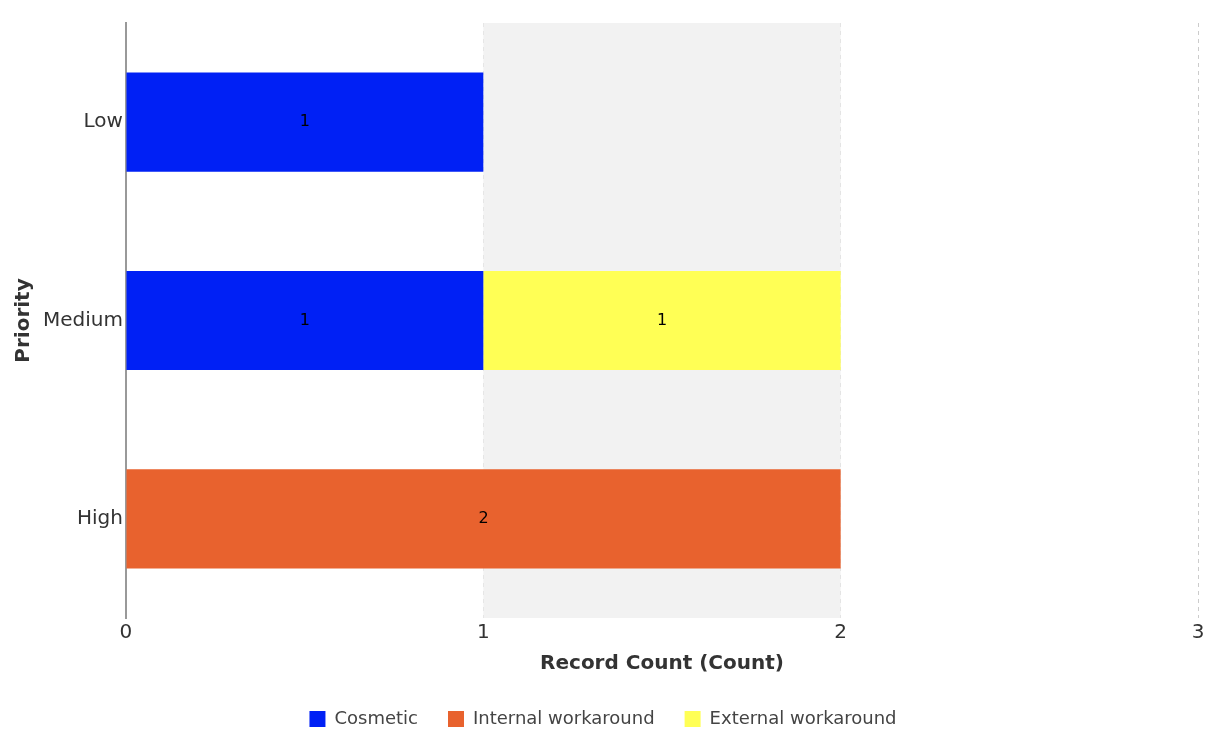  What do you see at coordinates (483, 517) in the screenshot?
I see `data-label: 2` at bounding box center [483, 517].